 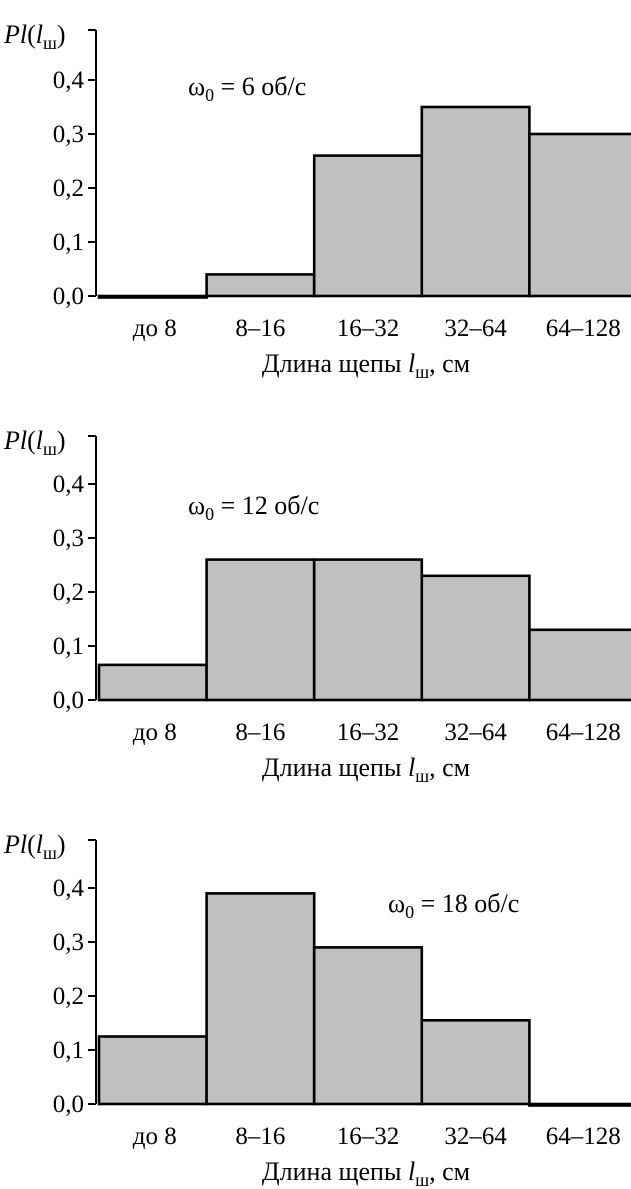 What do you see at coordinates (453, 905) in the screenshot?
I see `omega-annotation: ω0 = 18 об/с` at bounding box center [453, 905].